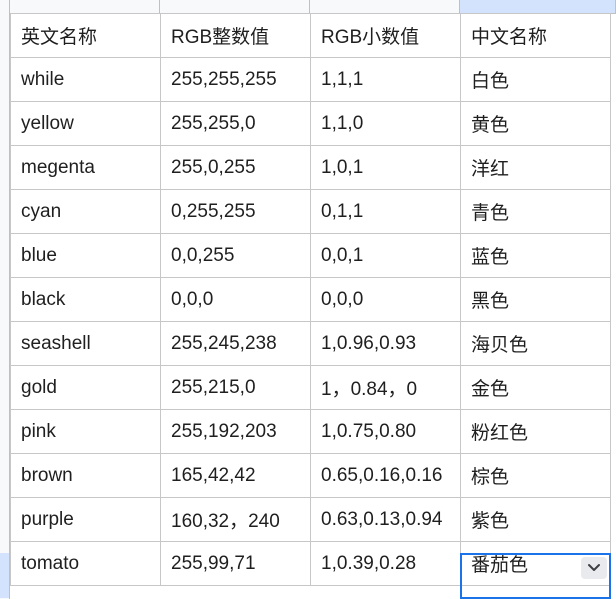 The width and height of the screenshot is (616, 599). I want to click on row-header-active, so click(4, 575).